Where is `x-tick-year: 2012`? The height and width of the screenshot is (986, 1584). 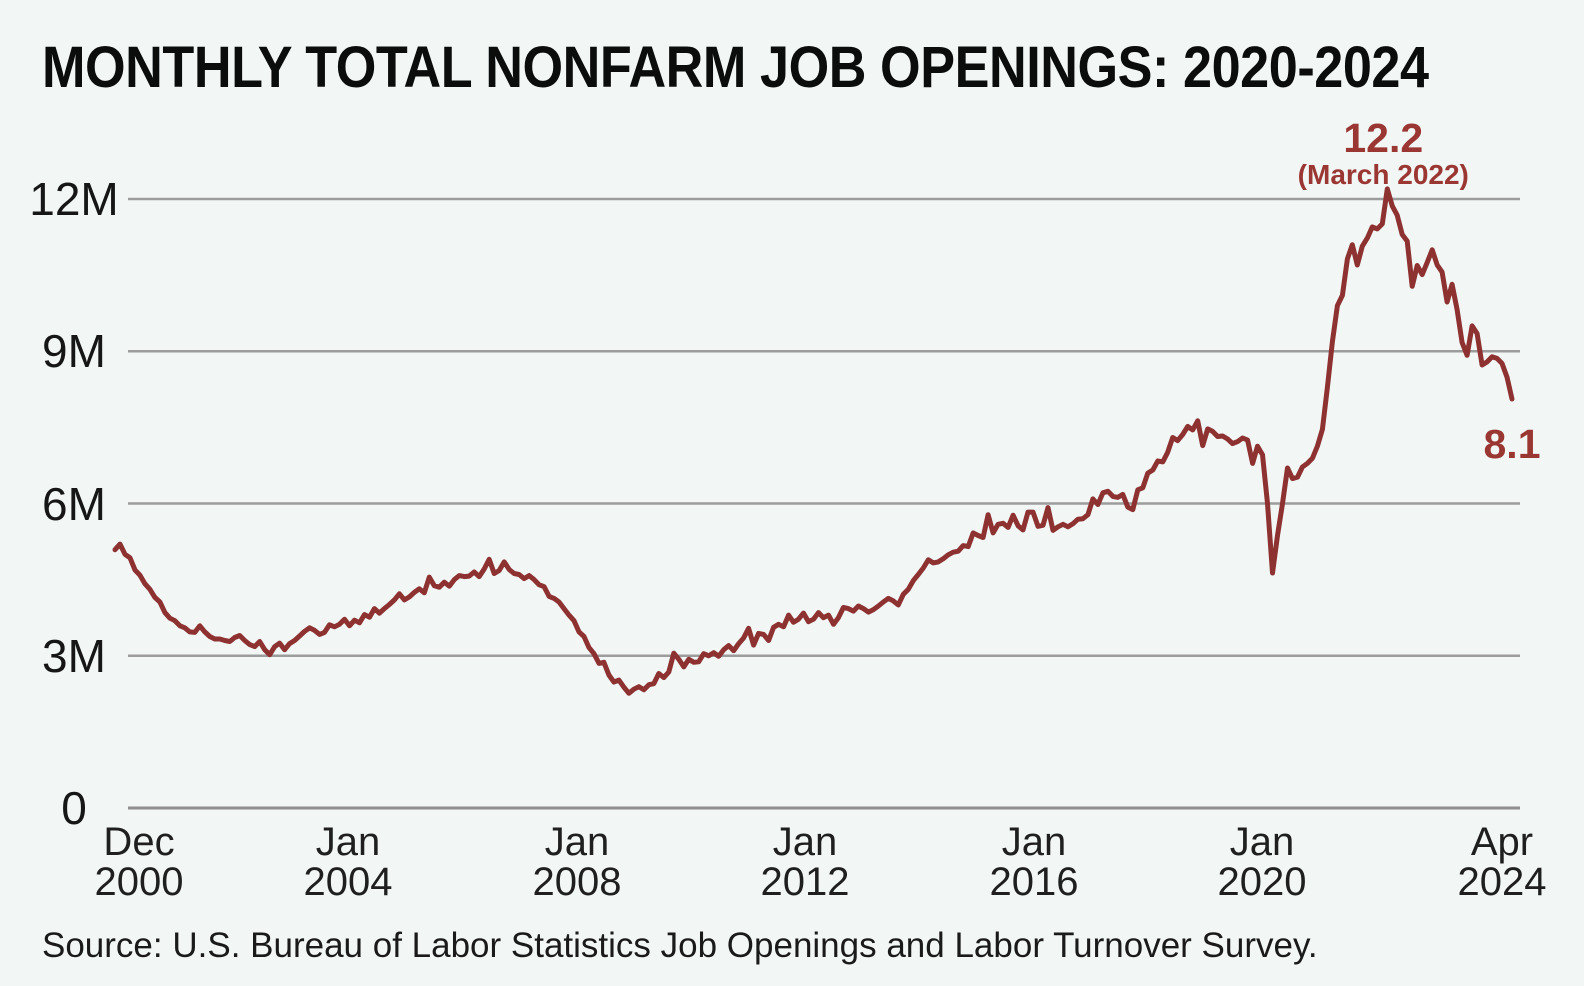
x-tick-year: 2012 is located at coordinates (805, 882).